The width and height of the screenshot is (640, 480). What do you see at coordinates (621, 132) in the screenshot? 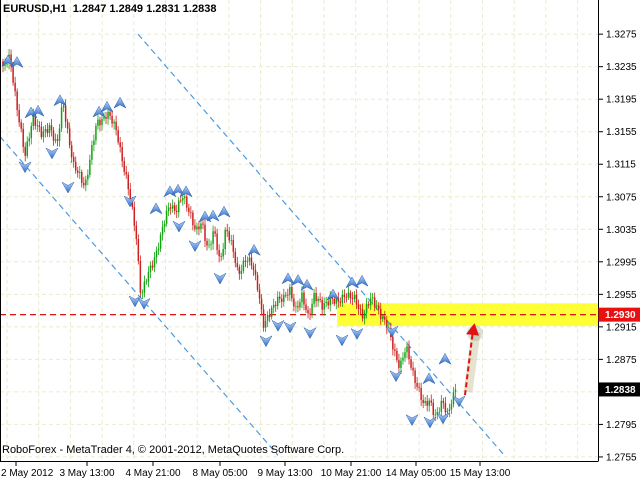
I see `price-axis-label: 1.3155` at bounding box center [621, 132].